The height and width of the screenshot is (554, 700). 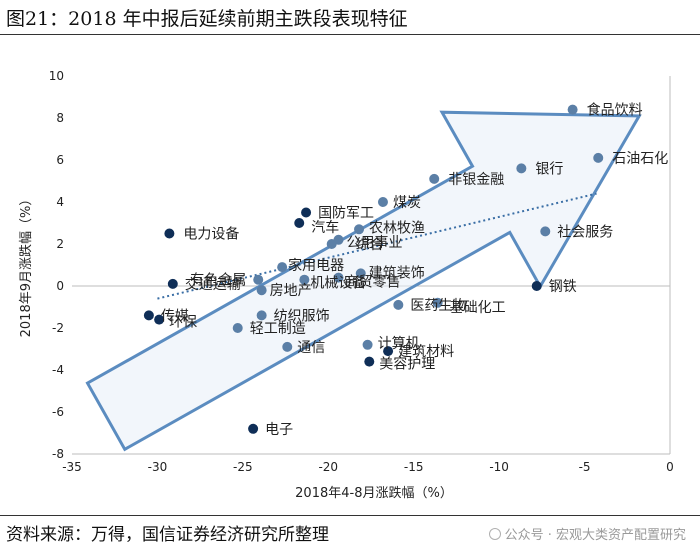 What do you see at coordinates (211, 234) in the screenshot?
I see `data-label: 电力设备` at bounding box center [211, 234].